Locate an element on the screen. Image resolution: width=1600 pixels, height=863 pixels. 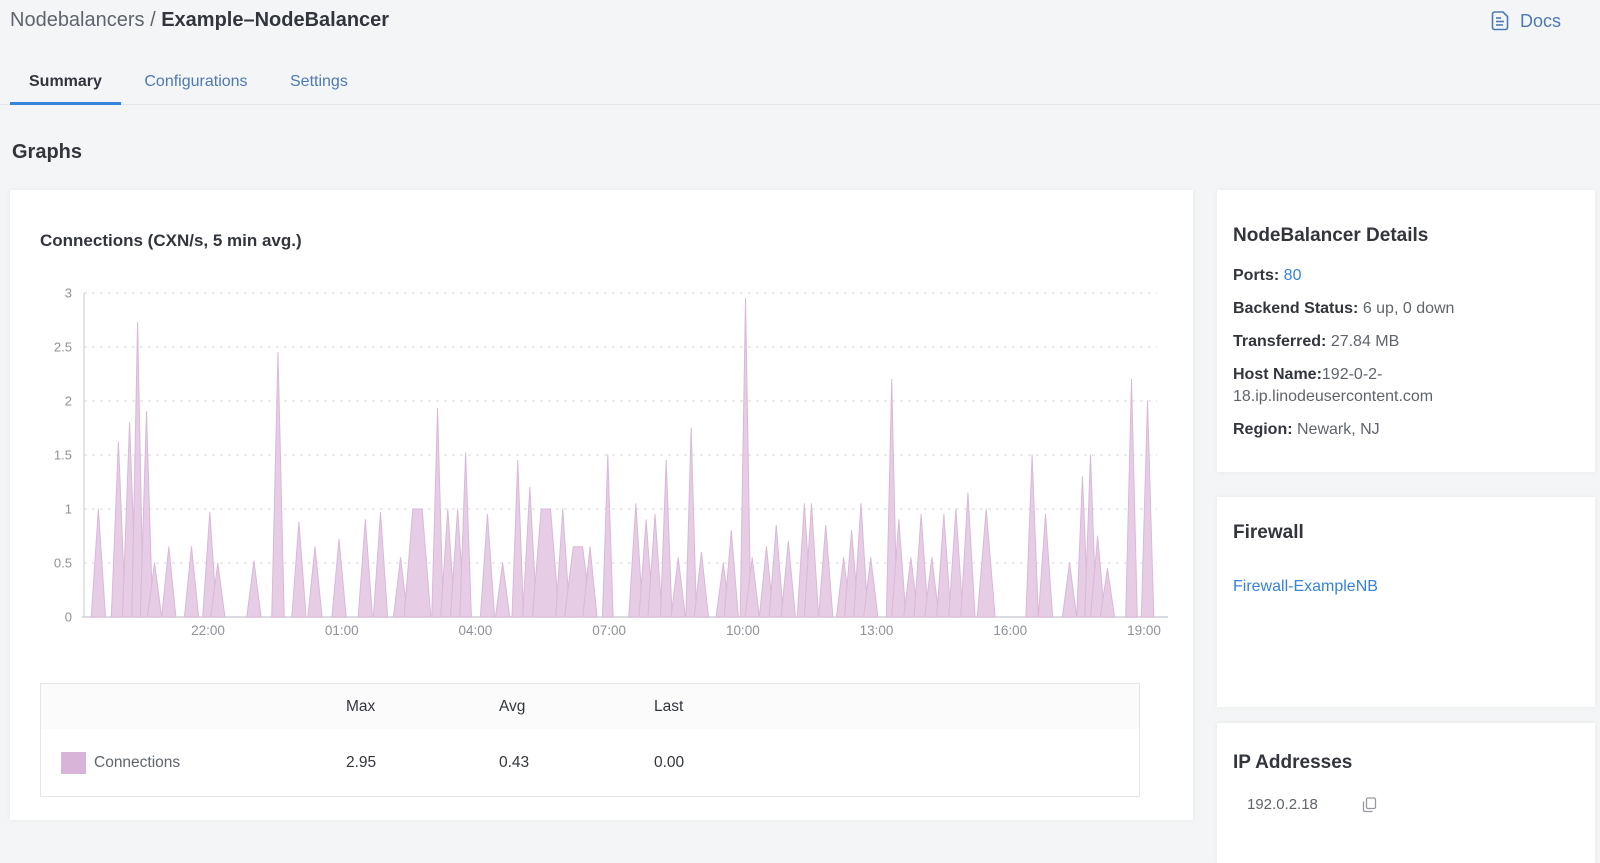
breadcrumb-parent: Nodebalancers / is located at coordinates (86, 20).